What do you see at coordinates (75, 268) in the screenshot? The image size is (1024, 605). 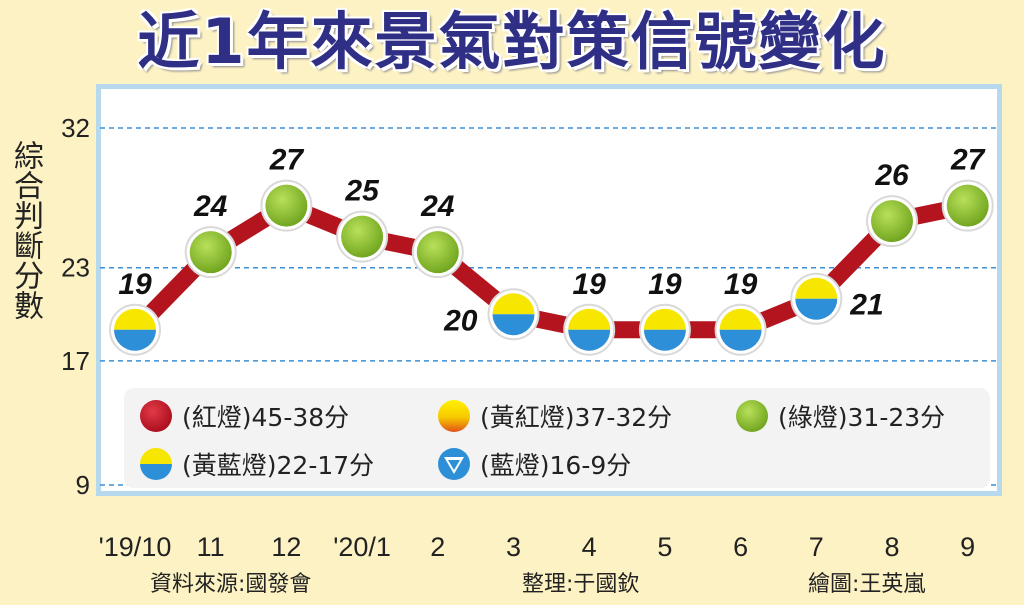 I see `y-tick-label: 23` at bounding box center [75, 268].